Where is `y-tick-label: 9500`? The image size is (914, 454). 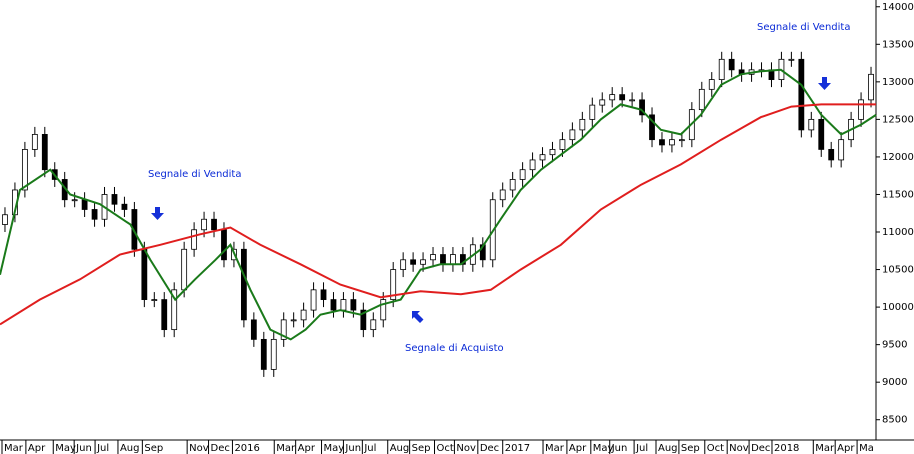
y-tick-label: 9500 is located at coordinates (894, 345).